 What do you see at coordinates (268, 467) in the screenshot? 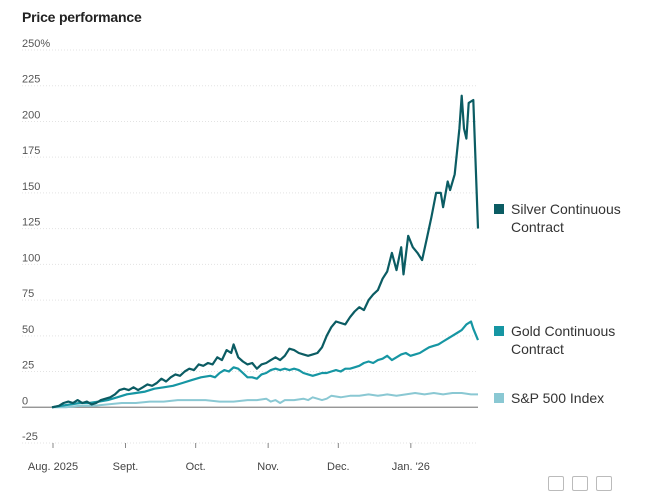
I see `x-tick-label: Nov.` at bounding box center [268, 467].